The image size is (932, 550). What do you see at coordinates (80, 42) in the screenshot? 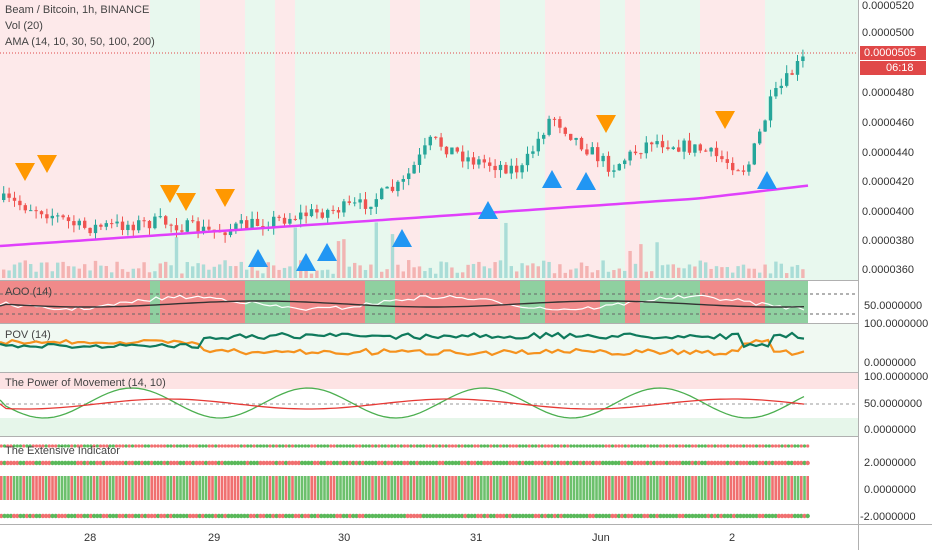
I see `ama-legend: AMA (14, 10, 30, 50, 100, 200)` at bounding box center [80, 42].